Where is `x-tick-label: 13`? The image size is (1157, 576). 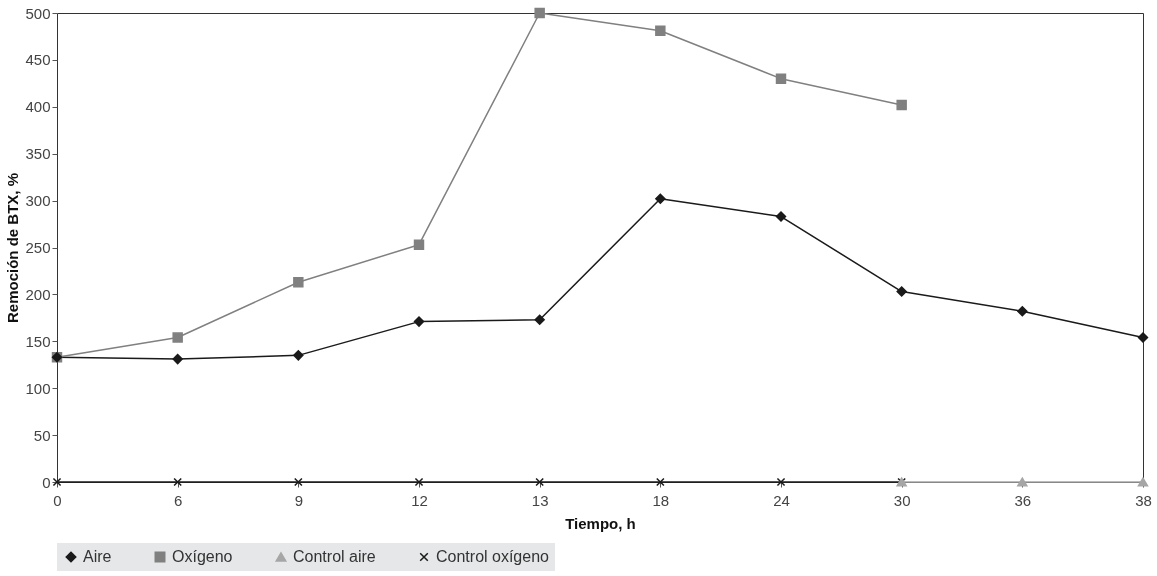 x-tick-label: 13 is located at coordinates (540, 500).